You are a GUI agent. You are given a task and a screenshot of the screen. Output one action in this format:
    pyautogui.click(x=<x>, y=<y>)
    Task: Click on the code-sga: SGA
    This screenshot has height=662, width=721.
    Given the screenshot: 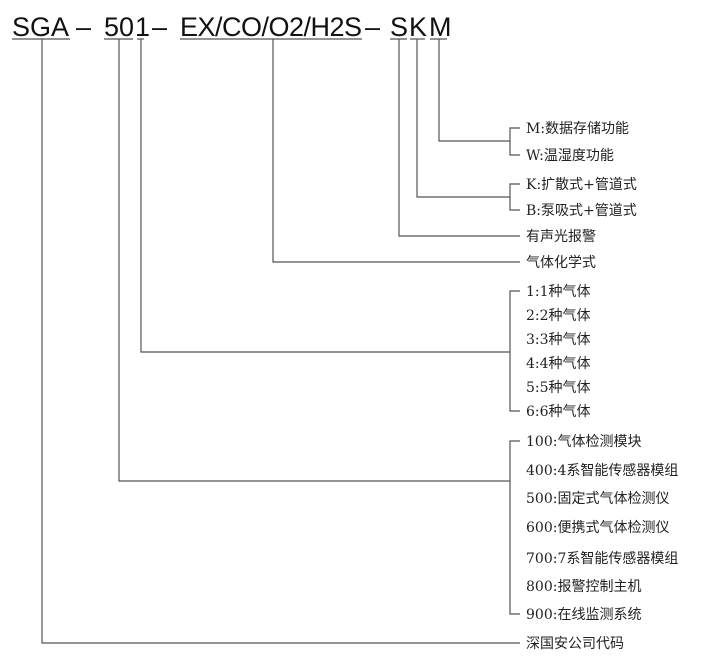 What is the action you would take?
    pyautogui.click(x=40, y=27)
    